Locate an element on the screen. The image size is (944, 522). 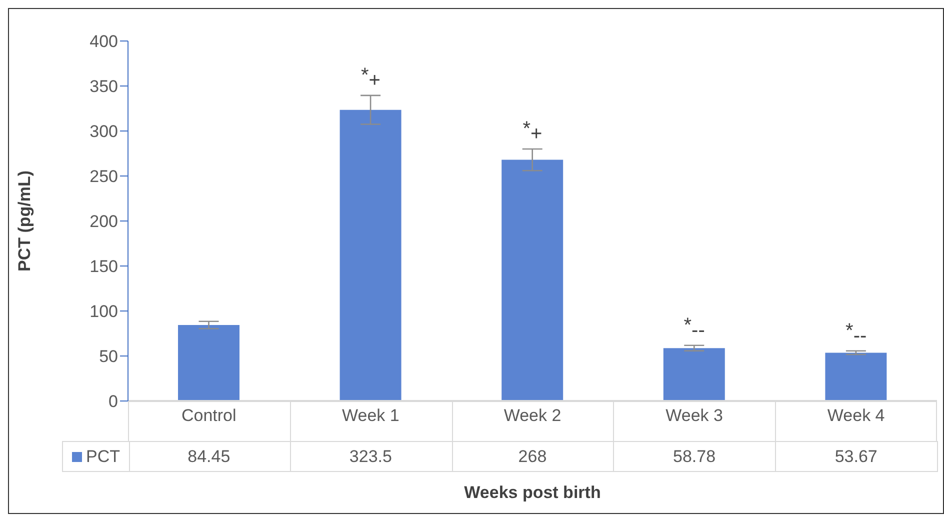
y-tick-label: 150 is located at coordinates (104, 266).